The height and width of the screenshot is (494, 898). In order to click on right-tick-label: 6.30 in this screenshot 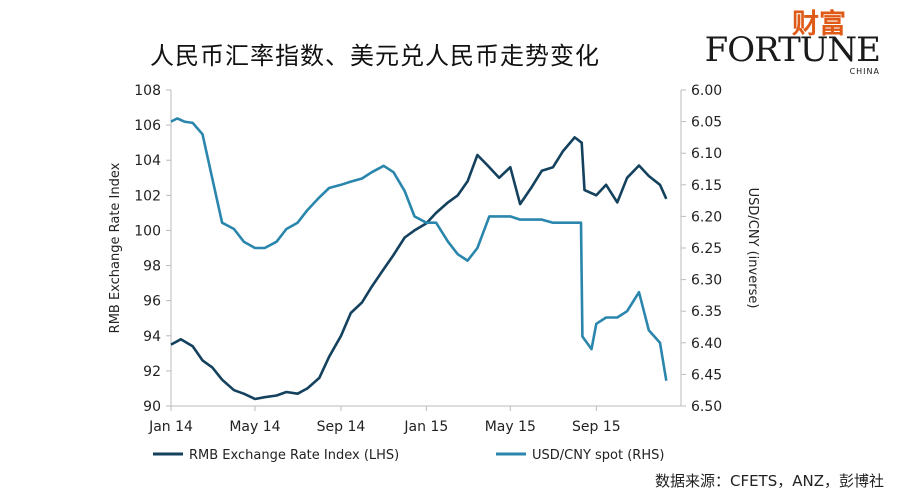, I will do `click(706, 281)`.